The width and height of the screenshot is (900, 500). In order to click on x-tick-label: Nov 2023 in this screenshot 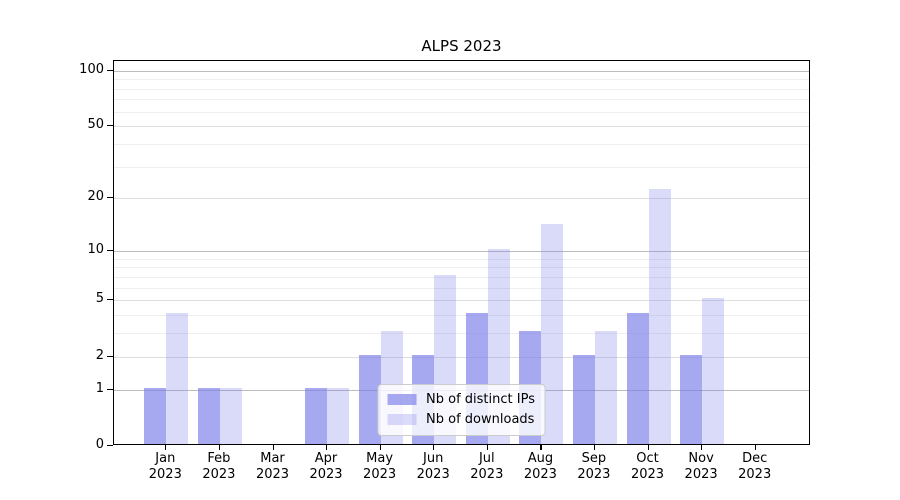, I will do `click(701, 467)`.